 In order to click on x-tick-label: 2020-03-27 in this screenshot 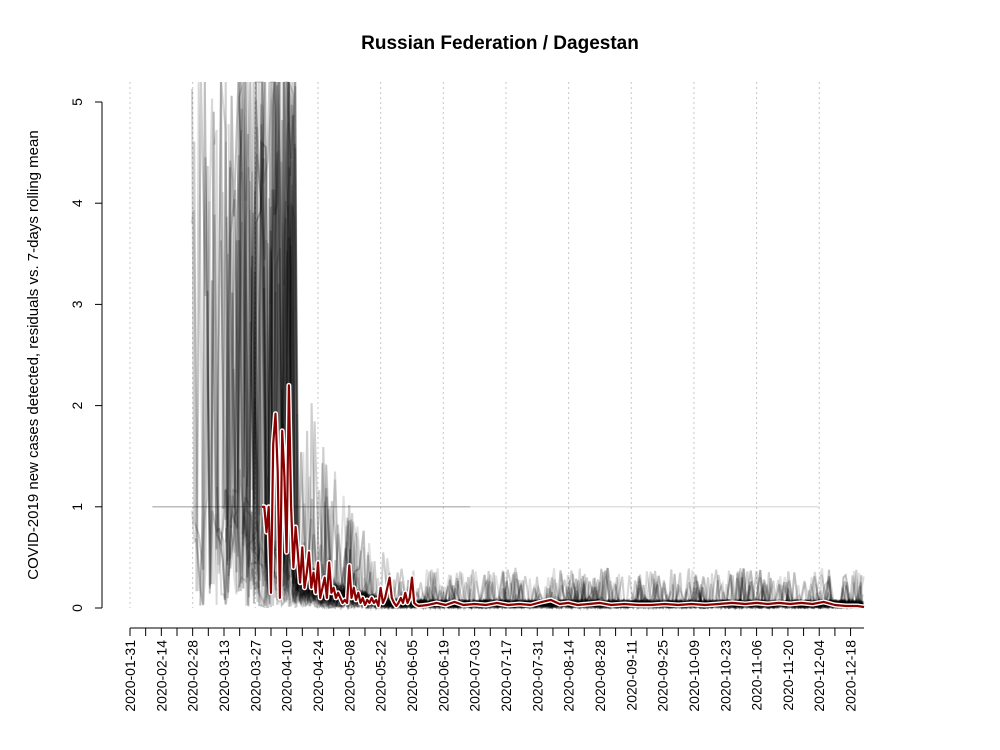, I will do `click(255, 676)`.